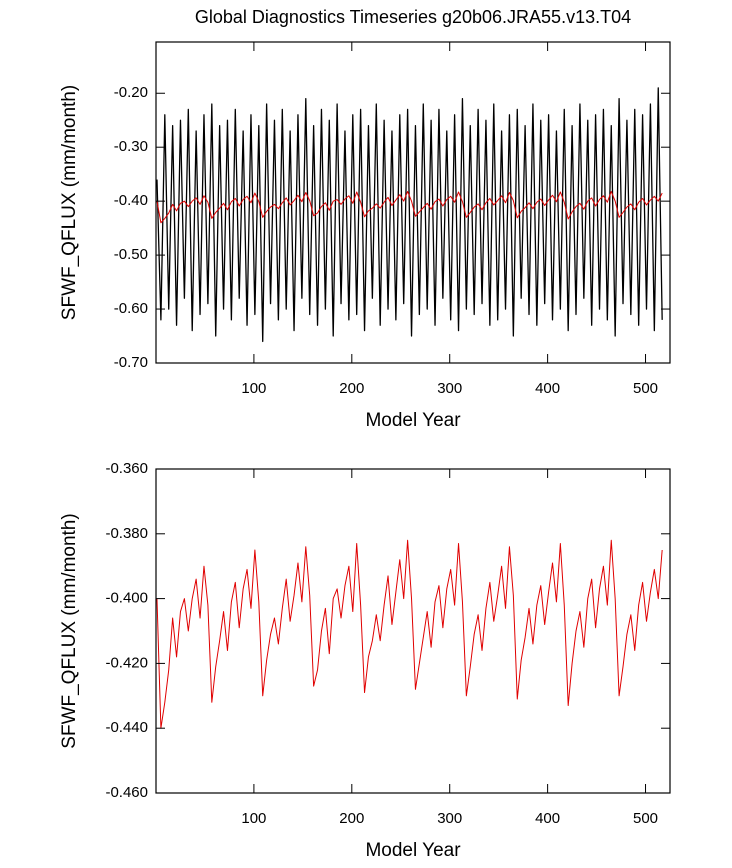 This screenshot has width=732, height=868. Describe the element at coordinates (126, 598) in the screenshot. I see `y-tick-label: -0.400` at that location.